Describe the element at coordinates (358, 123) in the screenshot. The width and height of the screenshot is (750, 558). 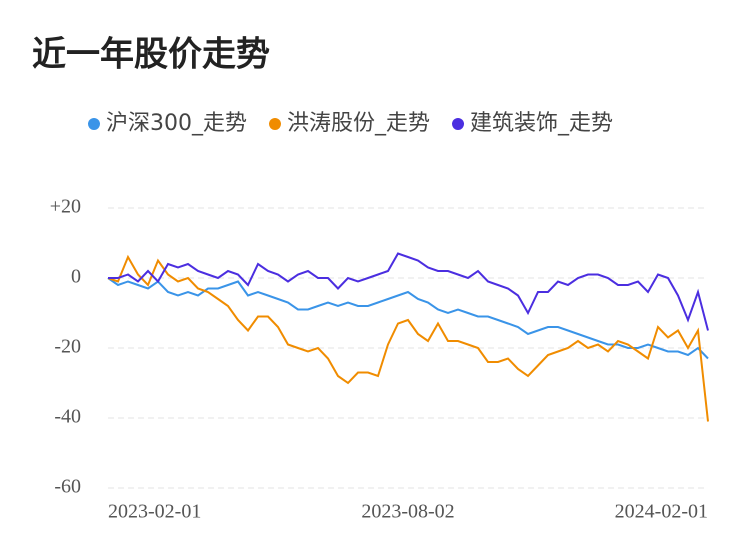
I see `legend-label: 洪涛股份_走势` at that location.